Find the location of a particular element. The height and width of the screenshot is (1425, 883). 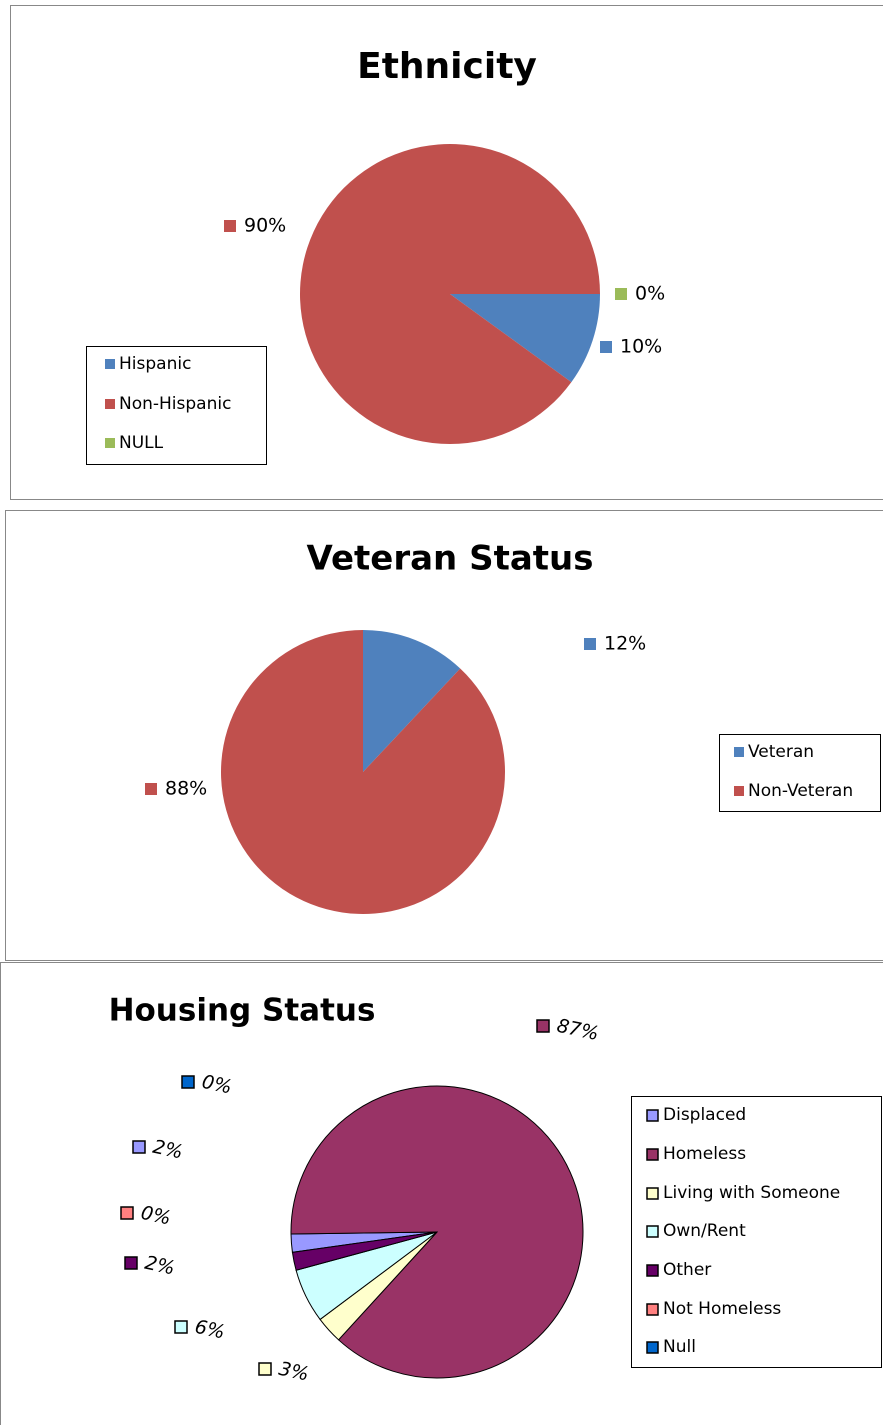

legend-label: Veteran is located at coordinates (781, 752).